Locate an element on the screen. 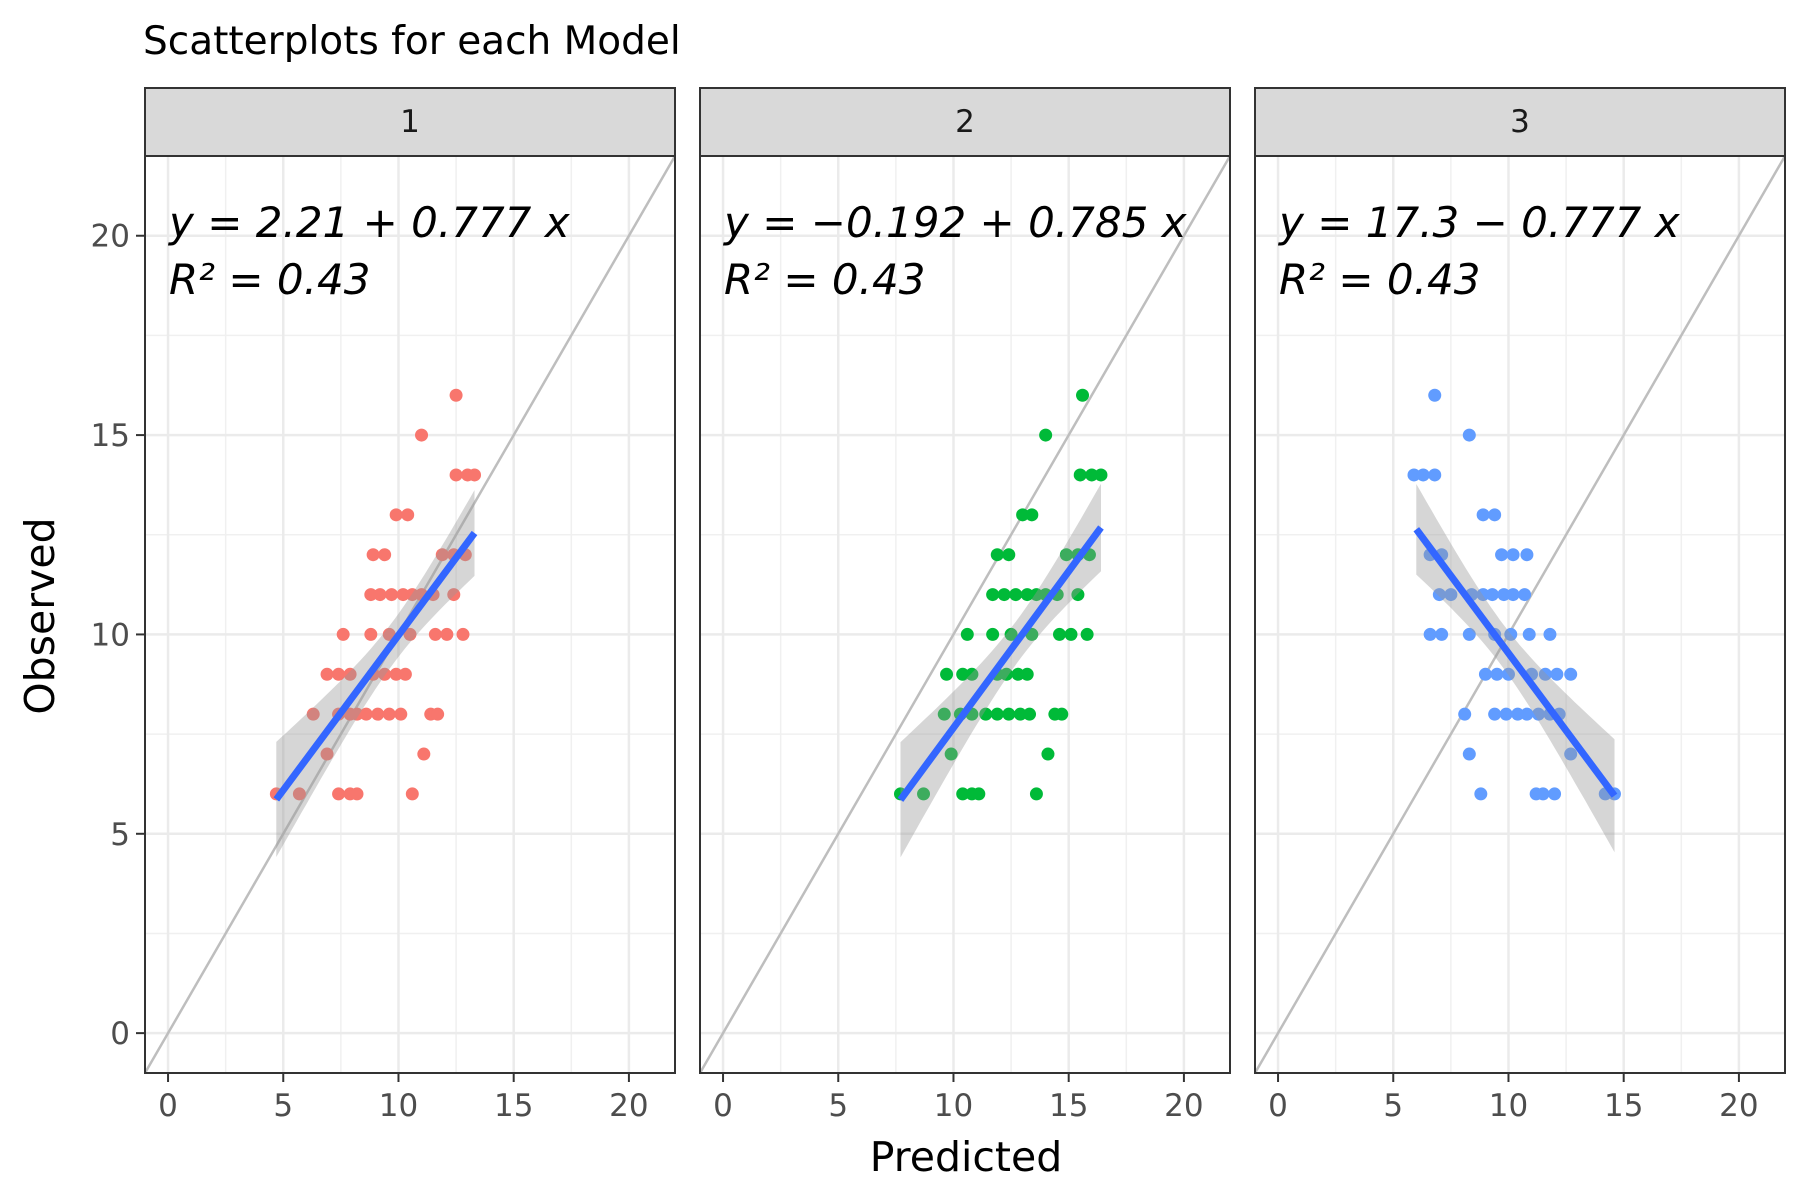 This screenshot has width=1800, height=1204. x-tick-label: 0 is located at coordinates (168, 1106).